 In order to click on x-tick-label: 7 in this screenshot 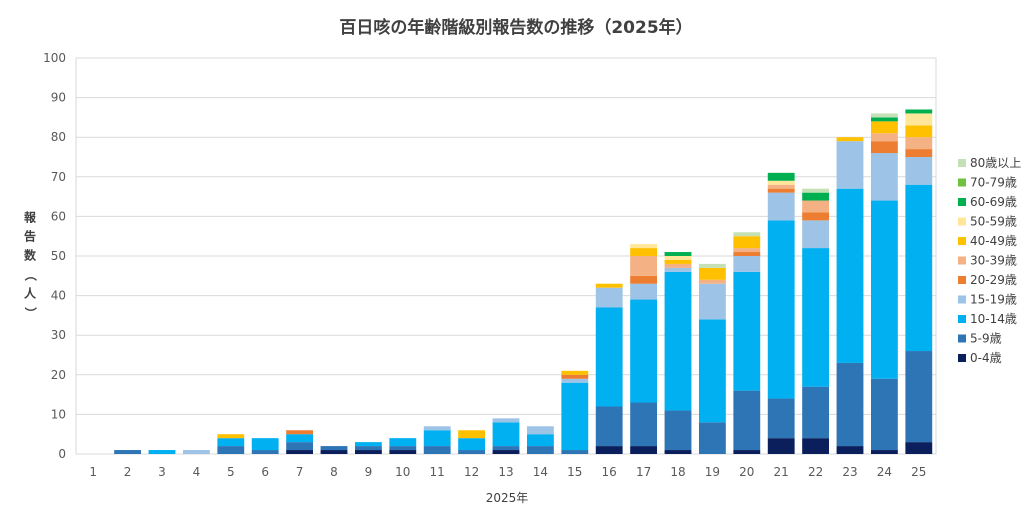, I will do `click(300, 472)`.